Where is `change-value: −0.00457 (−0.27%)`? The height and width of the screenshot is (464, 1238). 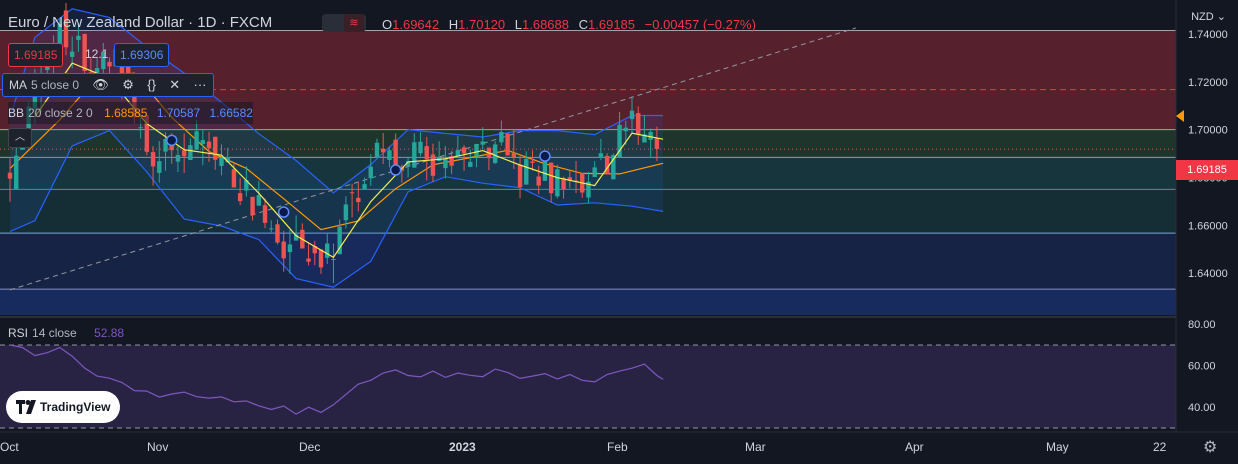
change-value: −0.00457 (−0.27%) is located at coordinates (700, 24).